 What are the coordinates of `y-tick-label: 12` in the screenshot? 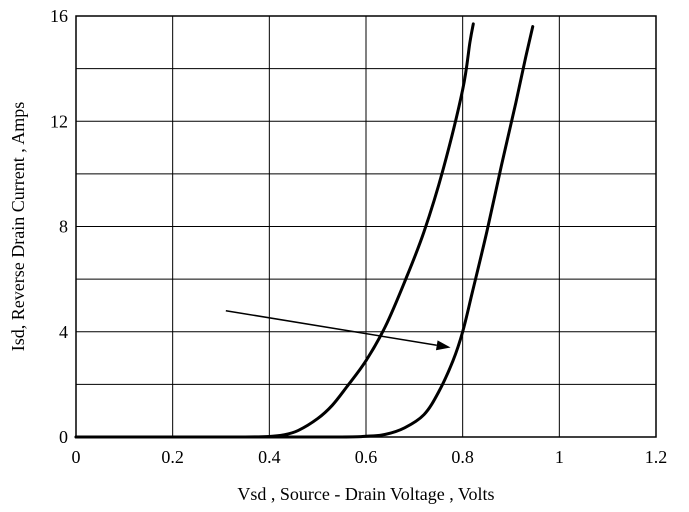 It's located at (59, 121).